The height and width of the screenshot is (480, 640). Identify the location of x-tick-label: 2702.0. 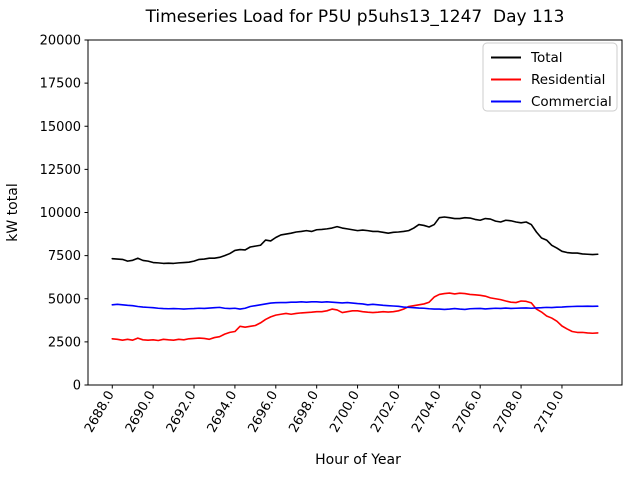
(386, 412).